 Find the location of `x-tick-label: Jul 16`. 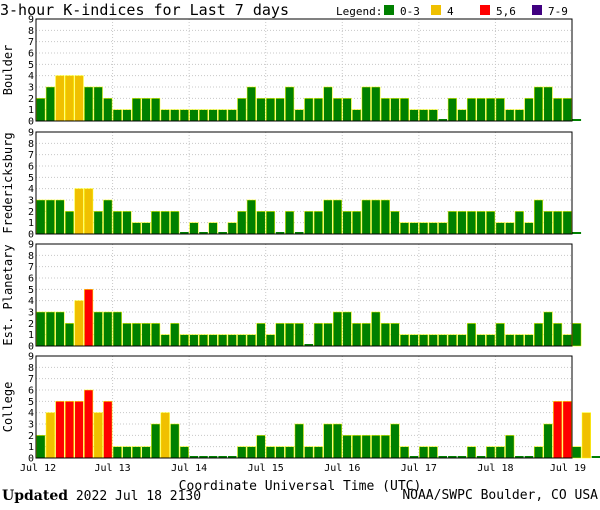

x-tick-label: Jul 16 is located at coordinates (342, 468).